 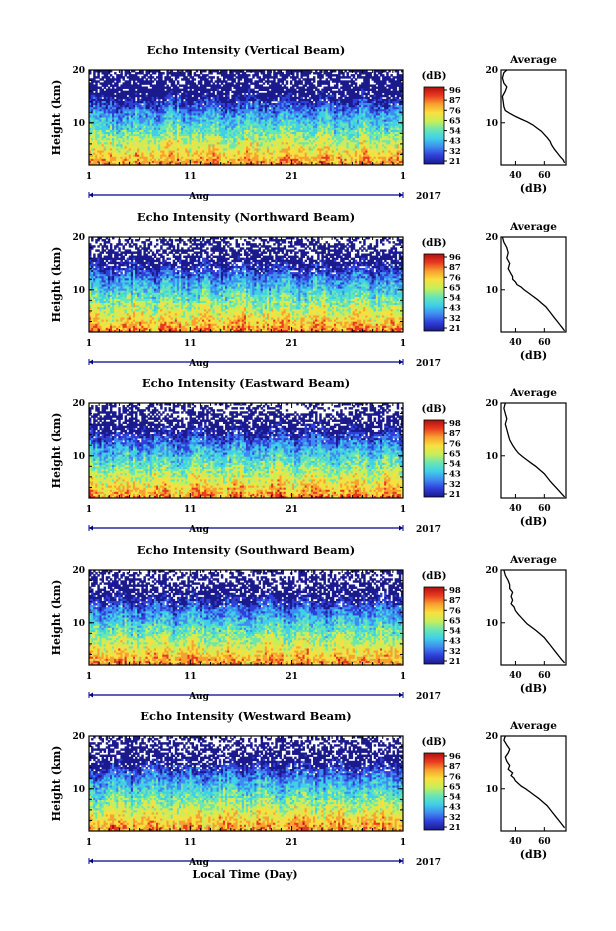 I want to click on echo-heatmap, so click(x=246, y=118).